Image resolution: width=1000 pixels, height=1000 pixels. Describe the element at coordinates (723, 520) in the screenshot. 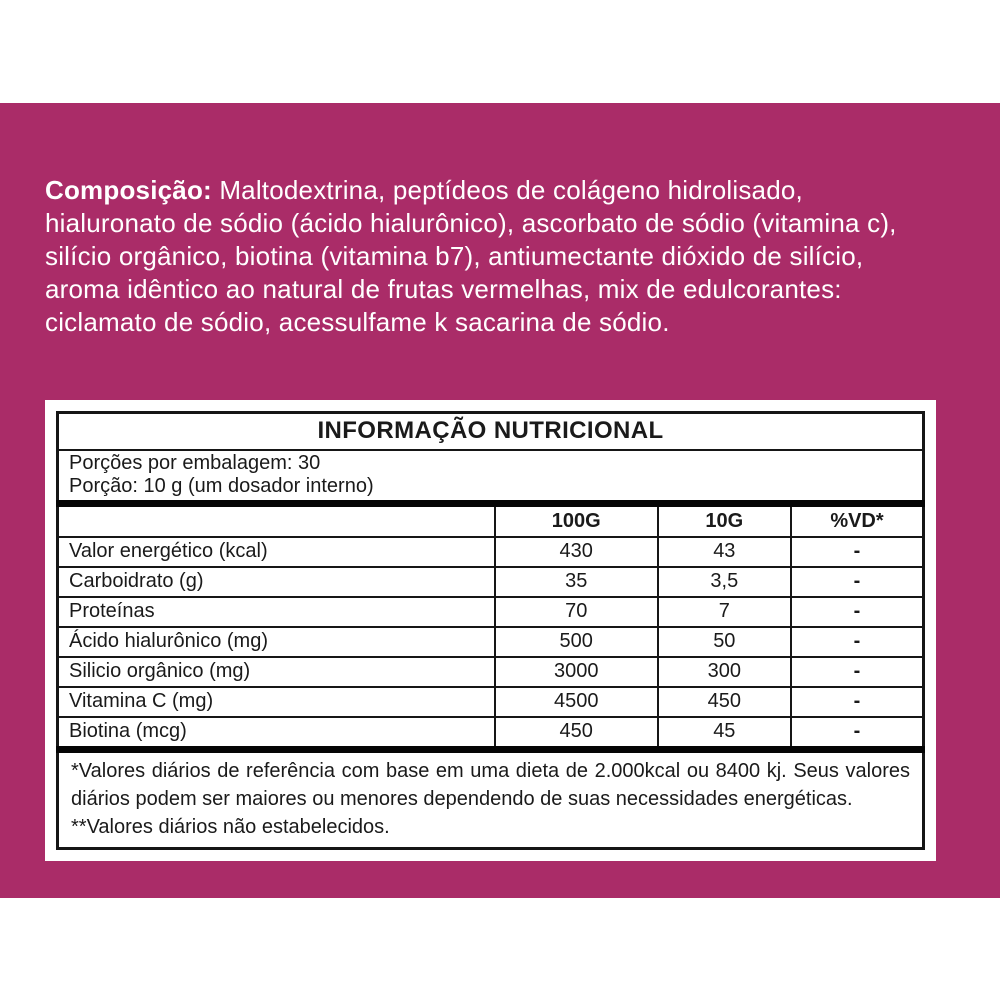

I see `column-header-10g: 10G` at that location.